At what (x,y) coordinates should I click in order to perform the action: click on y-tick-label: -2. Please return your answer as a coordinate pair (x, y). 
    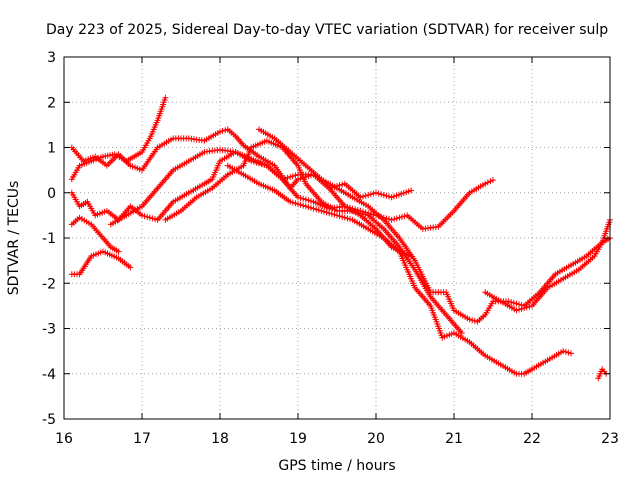
    Looking at the image, I should click on (49, 284).